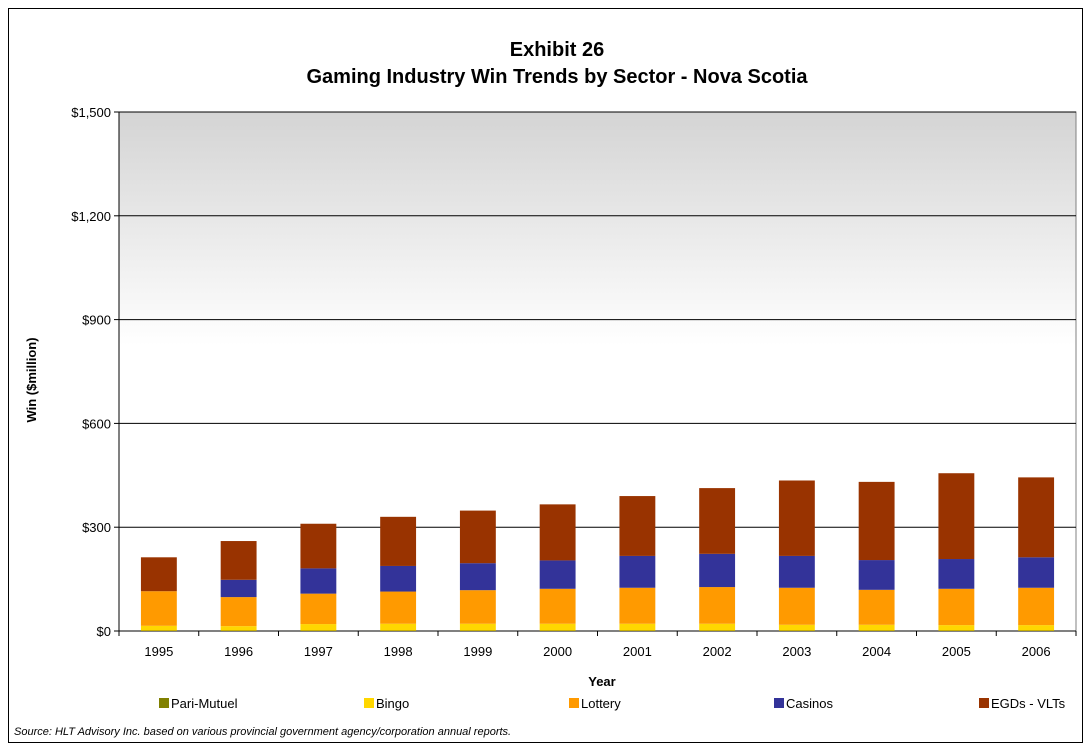 Image resolution: width=1091 pixels, height=751 pixels. I want to click on y-axis-label: Win ($million), so click(31, 379).